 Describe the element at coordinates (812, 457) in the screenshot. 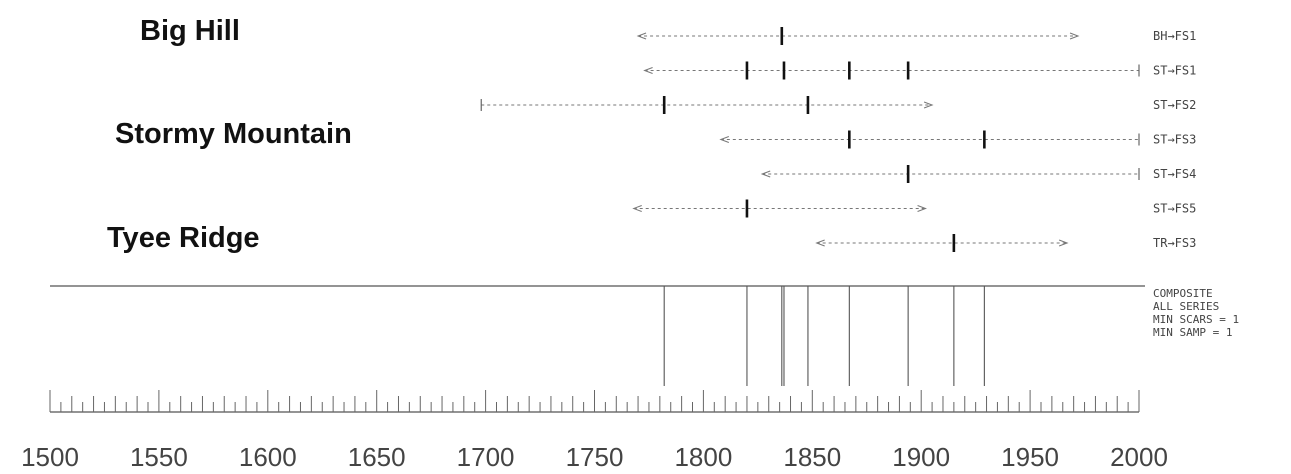

I see `x-tick-label: 1850` at that location.